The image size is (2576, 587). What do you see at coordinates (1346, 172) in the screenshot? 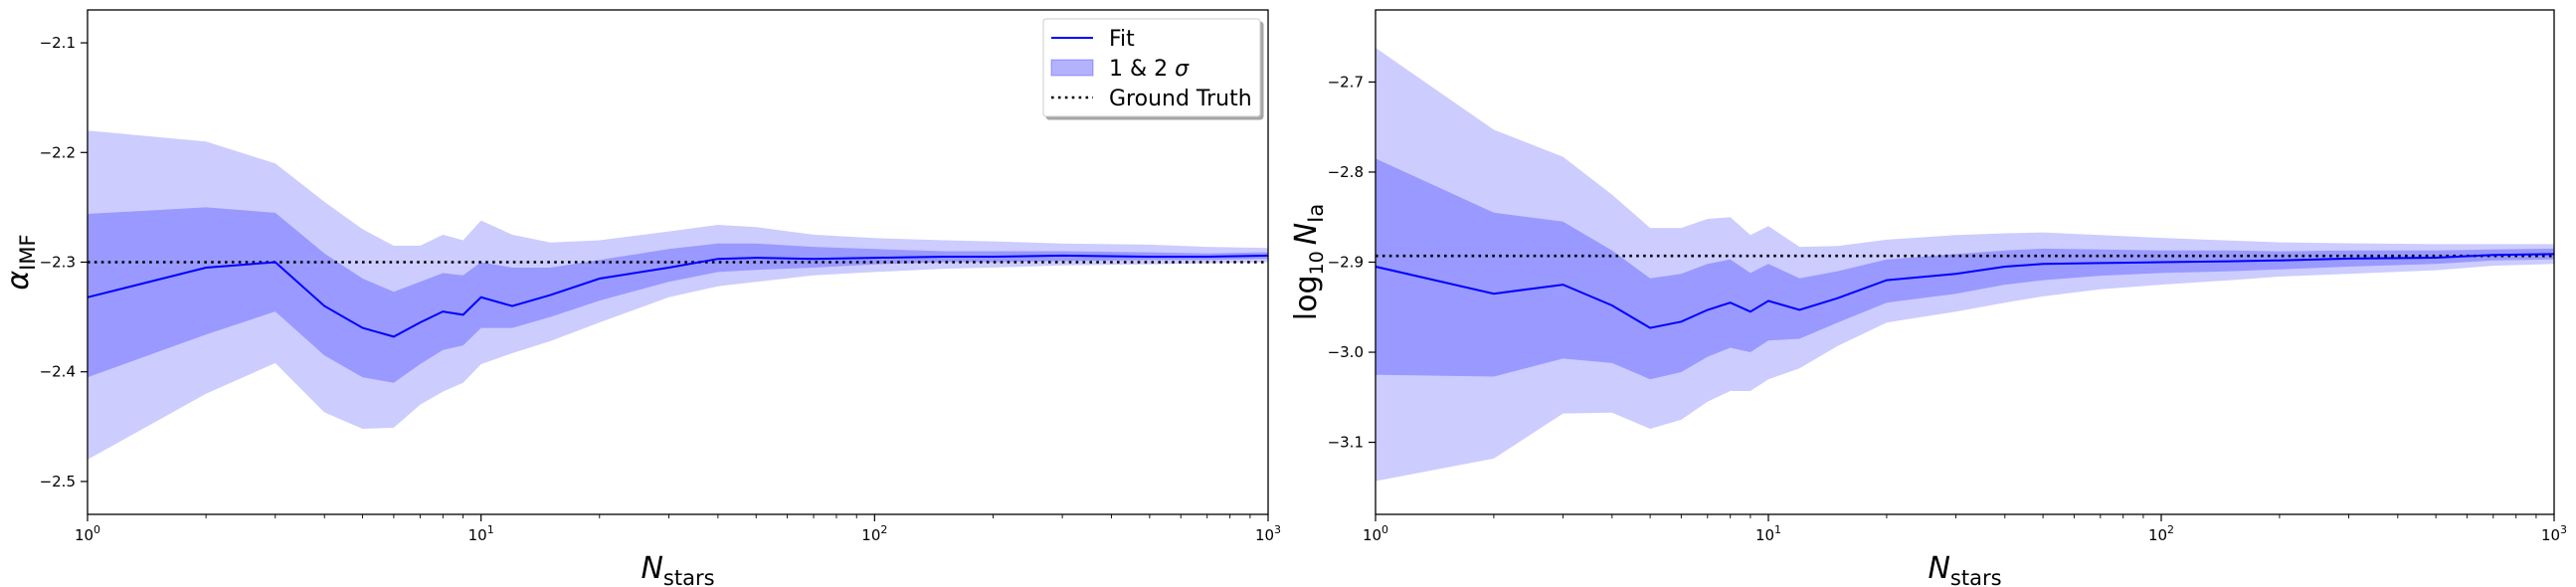
I see `y-tick-label: −2.8` at bounding box center [1346, 172].